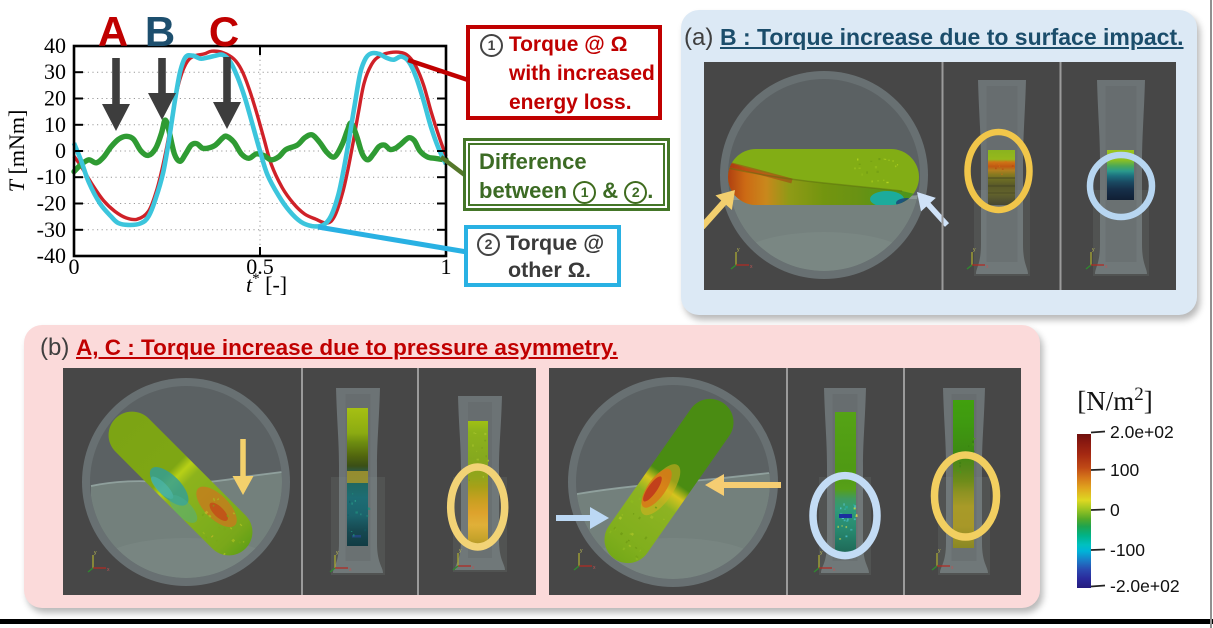  I want to click on svg-text: B, so click(160, 31).